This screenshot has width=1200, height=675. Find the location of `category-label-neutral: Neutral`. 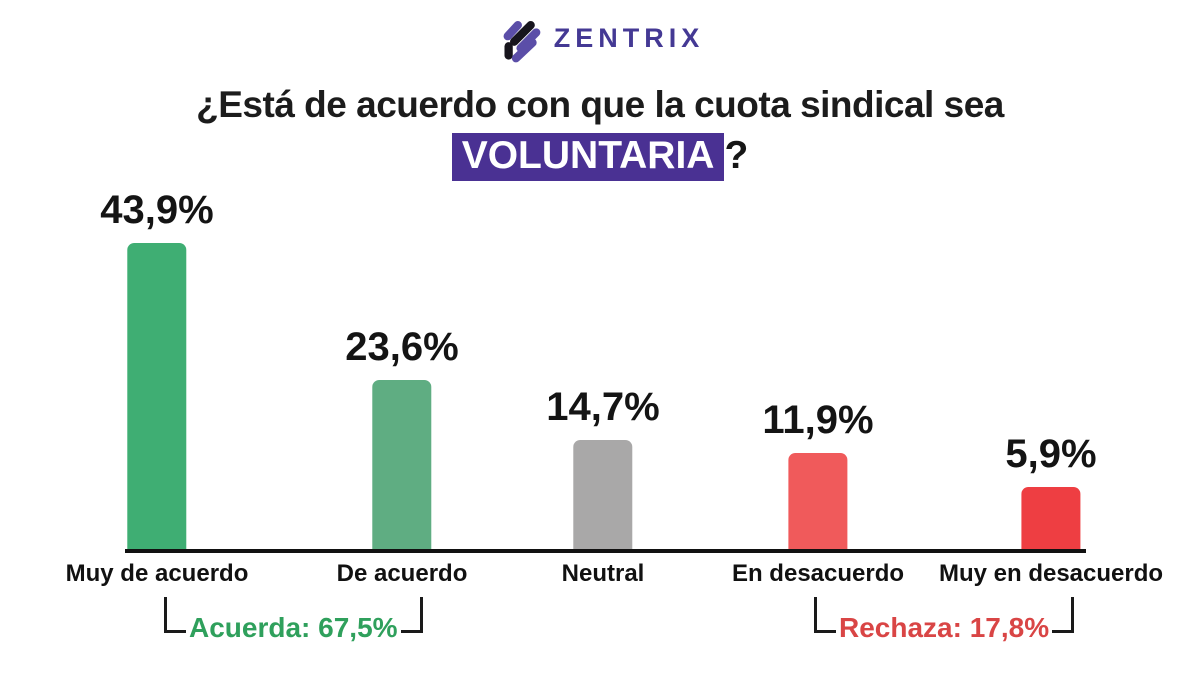

category-label-neutral: Neutral is located at coordinates (603, 573).